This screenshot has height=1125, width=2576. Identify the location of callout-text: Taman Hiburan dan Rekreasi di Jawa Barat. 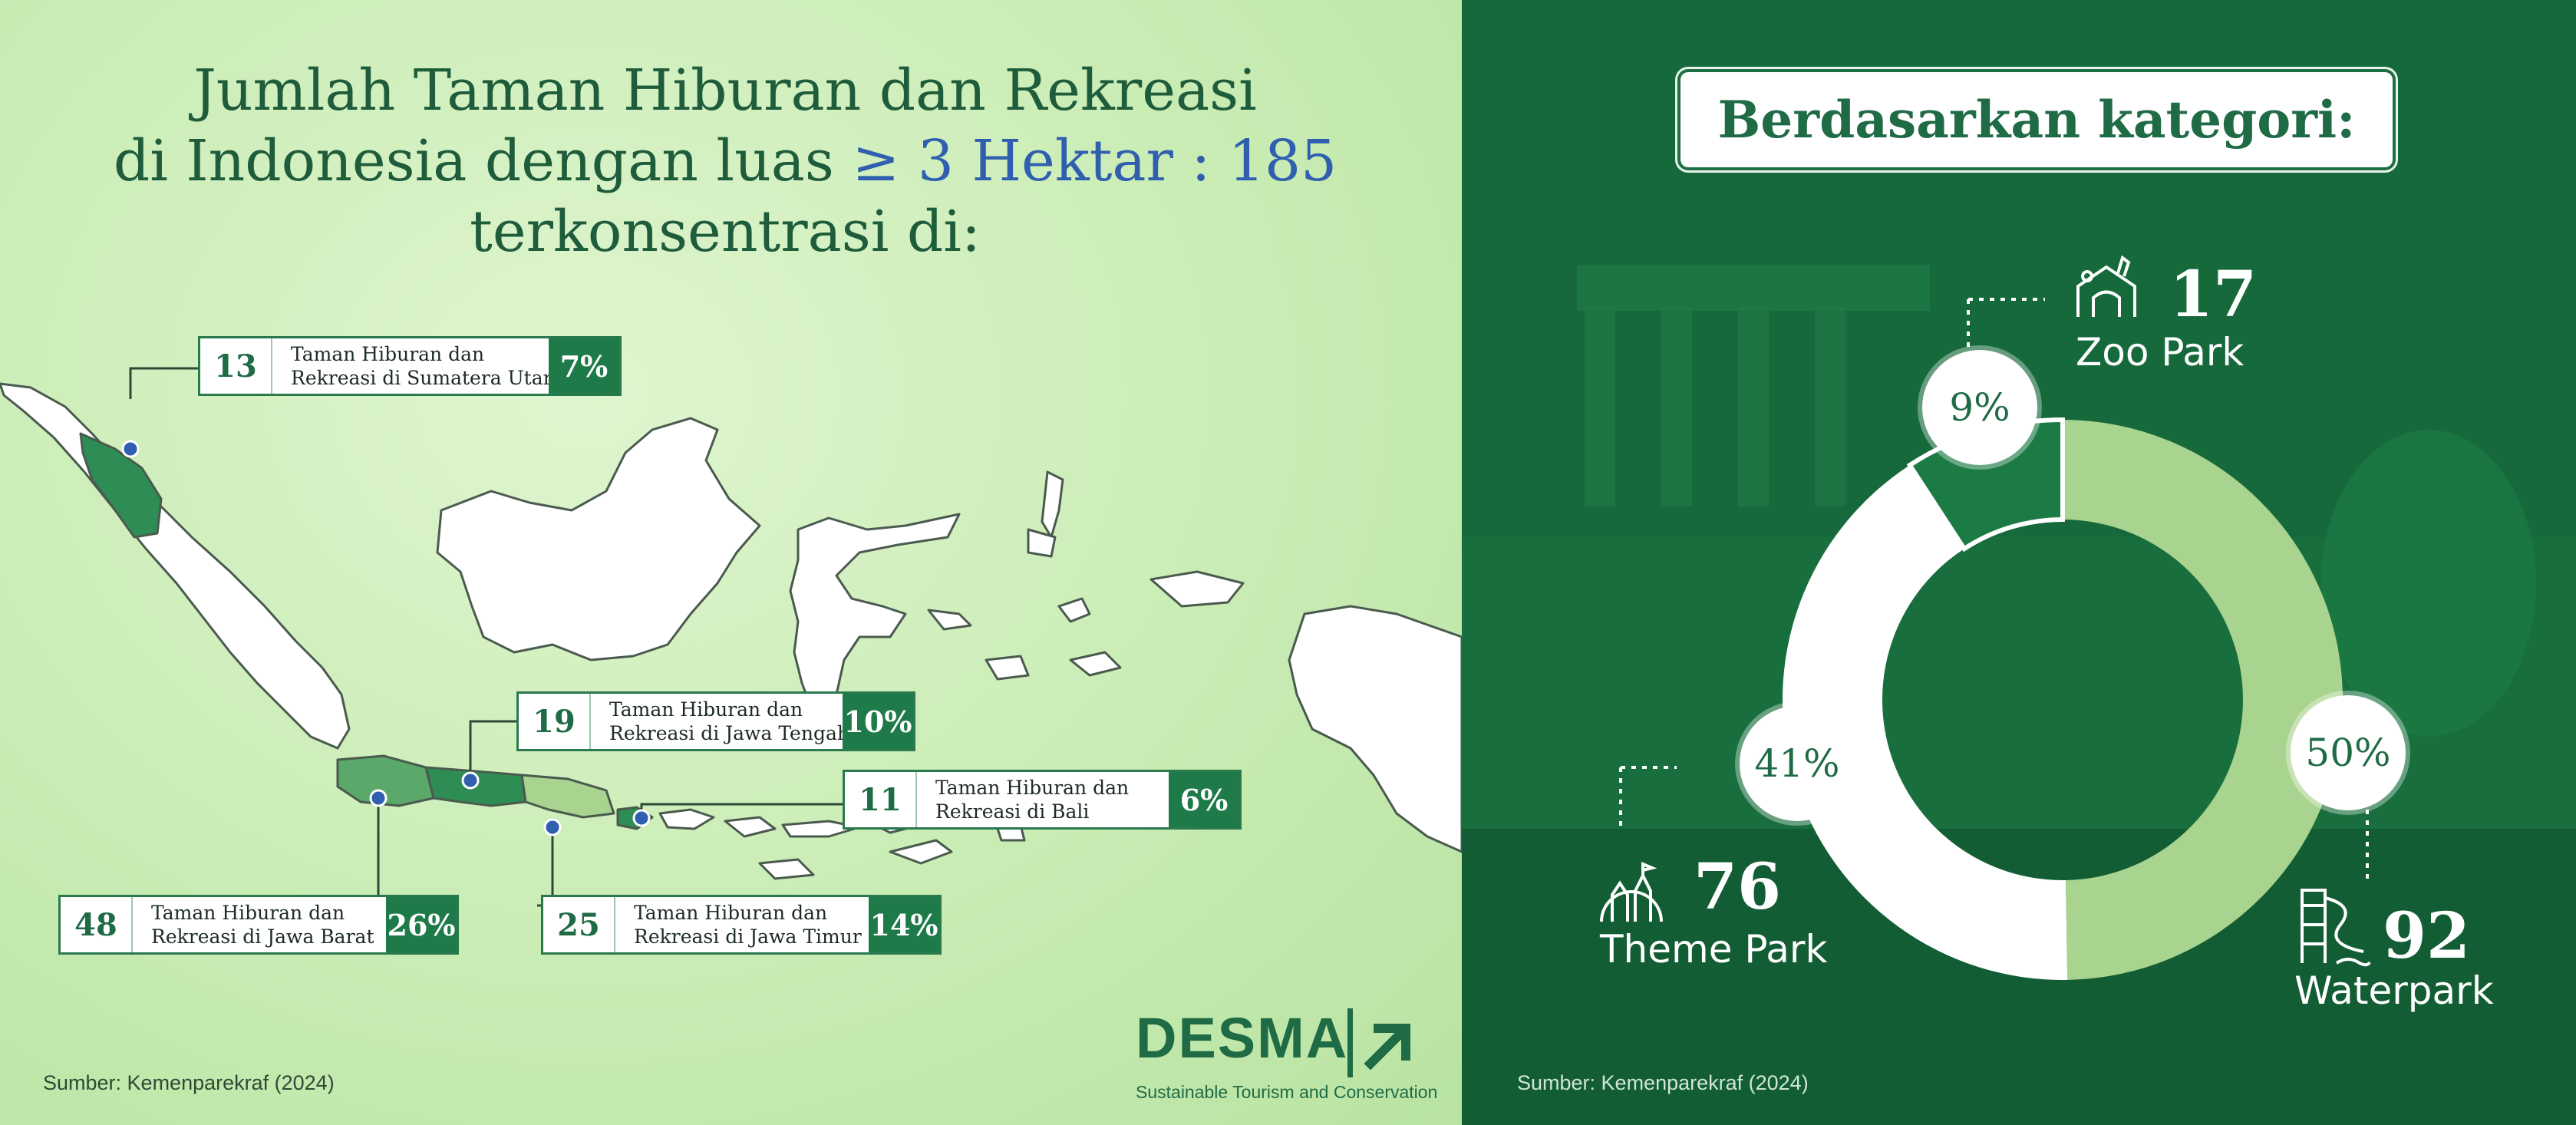
(259, 924).